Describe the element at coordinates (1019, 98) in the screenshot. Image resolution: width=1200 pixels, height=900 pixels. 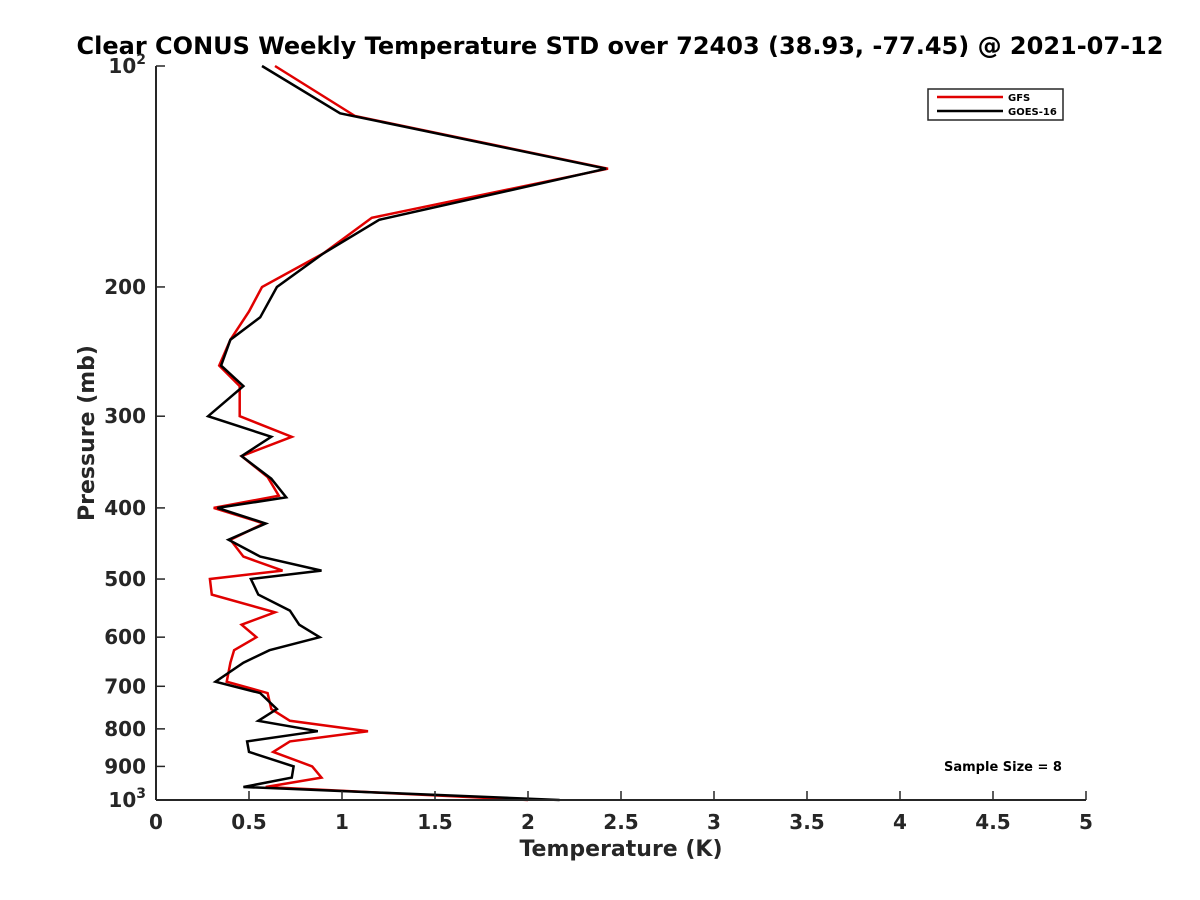
I see `legend-label-gfs: GFS` at that location.